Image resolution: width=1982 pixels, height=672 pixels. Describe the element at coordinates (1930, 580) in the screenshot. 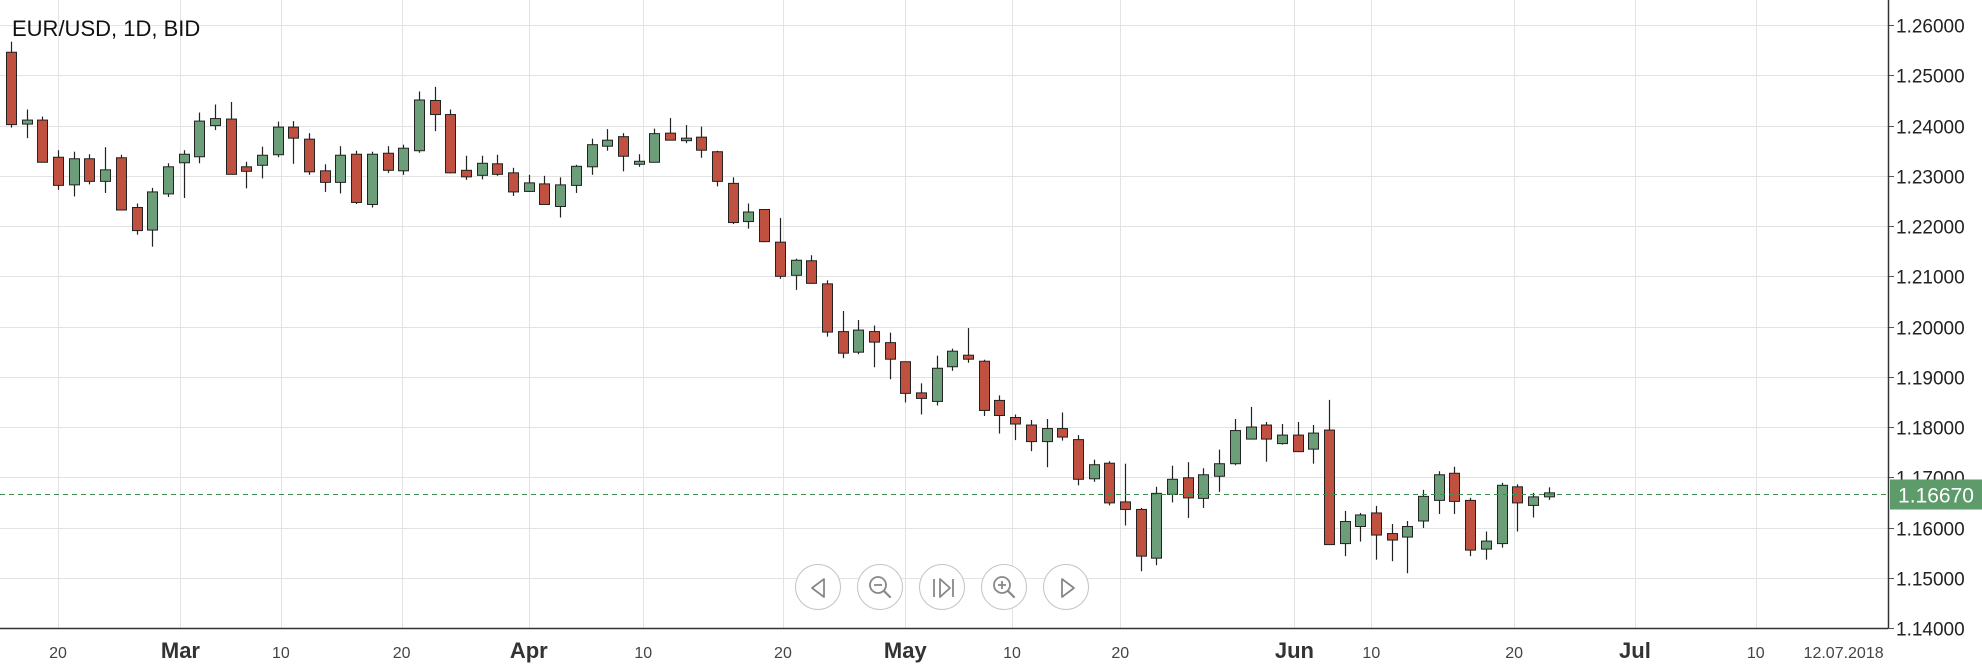

I see `y-tick-label: 1.15000` at that location.